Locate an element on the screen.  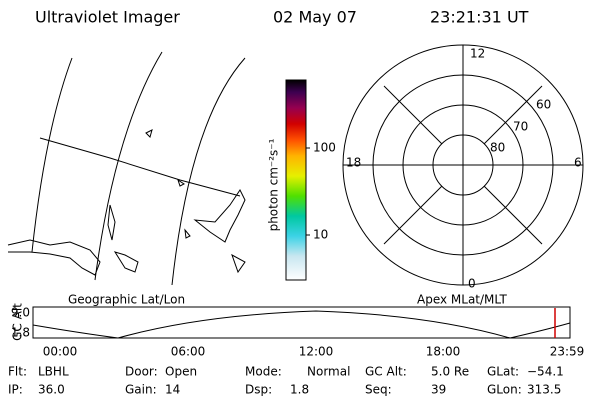
title: Ultraviolet Imager is located at coordinates (107, 17).